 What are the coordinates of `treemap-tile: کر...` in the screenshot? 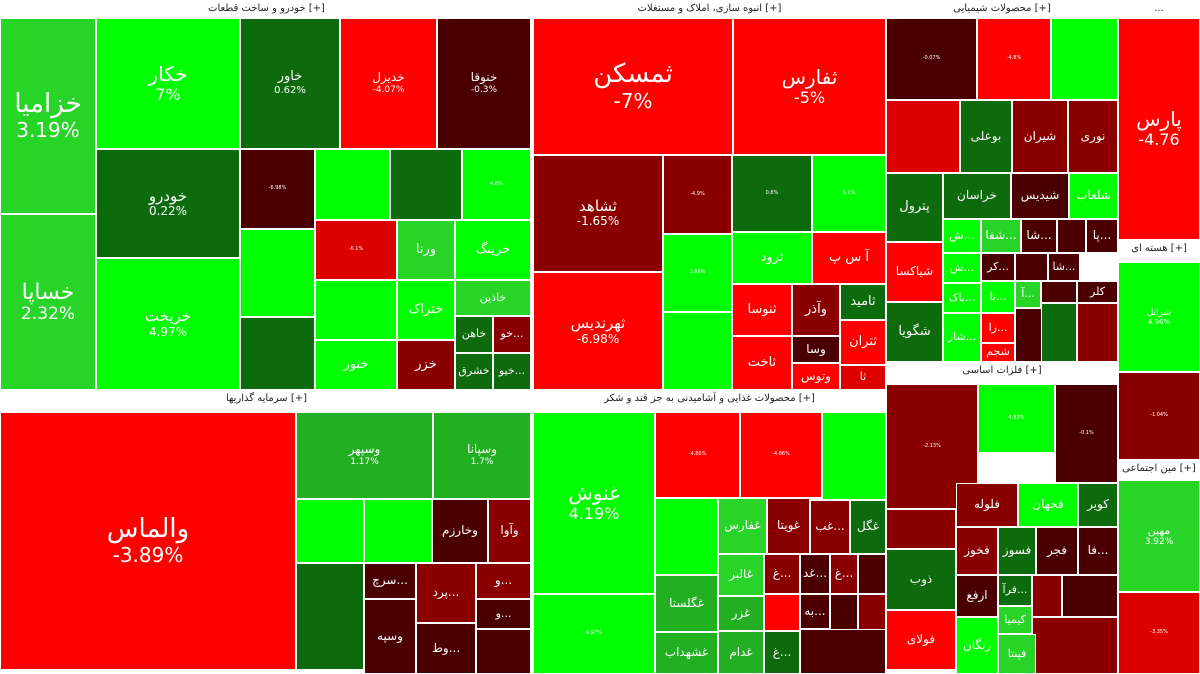 It's located at (998, 267).